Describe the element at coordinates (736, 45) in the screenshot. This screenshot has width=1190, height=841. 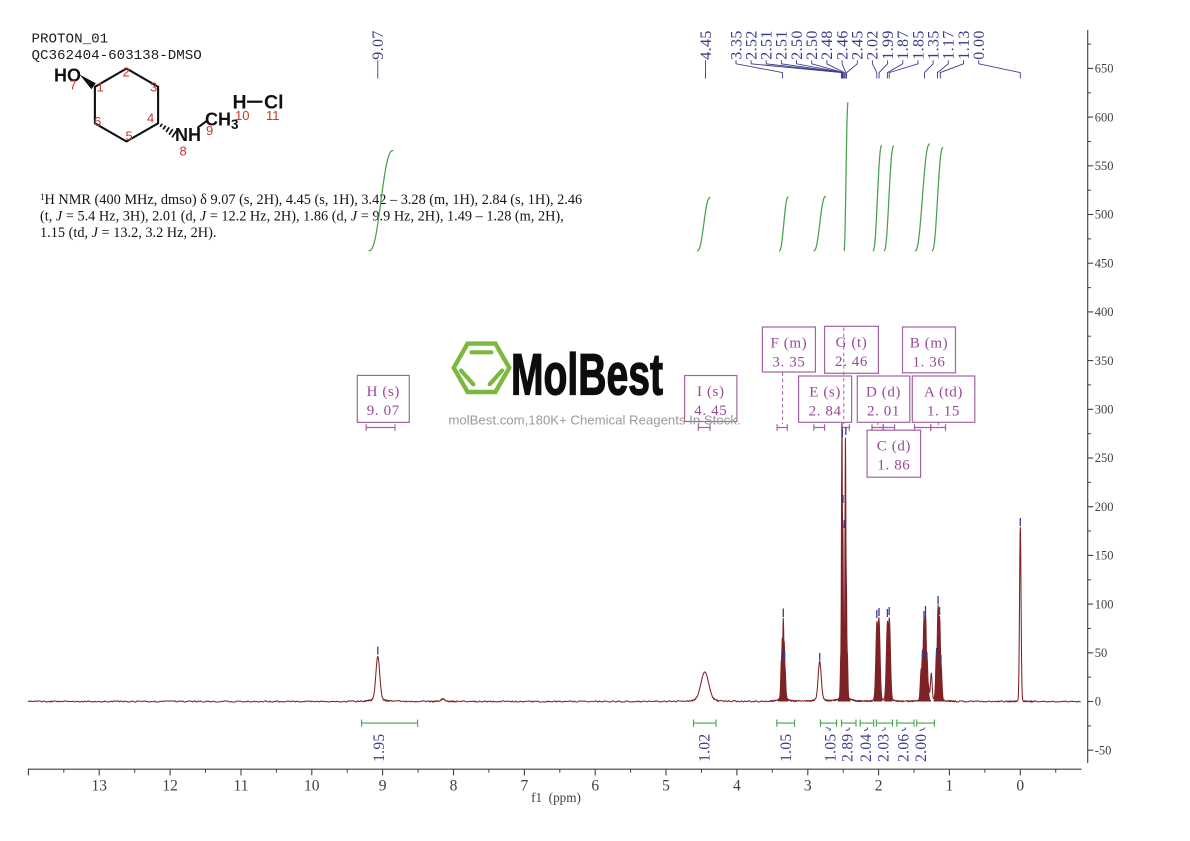
I see `svg-text: 3.35` at that location.